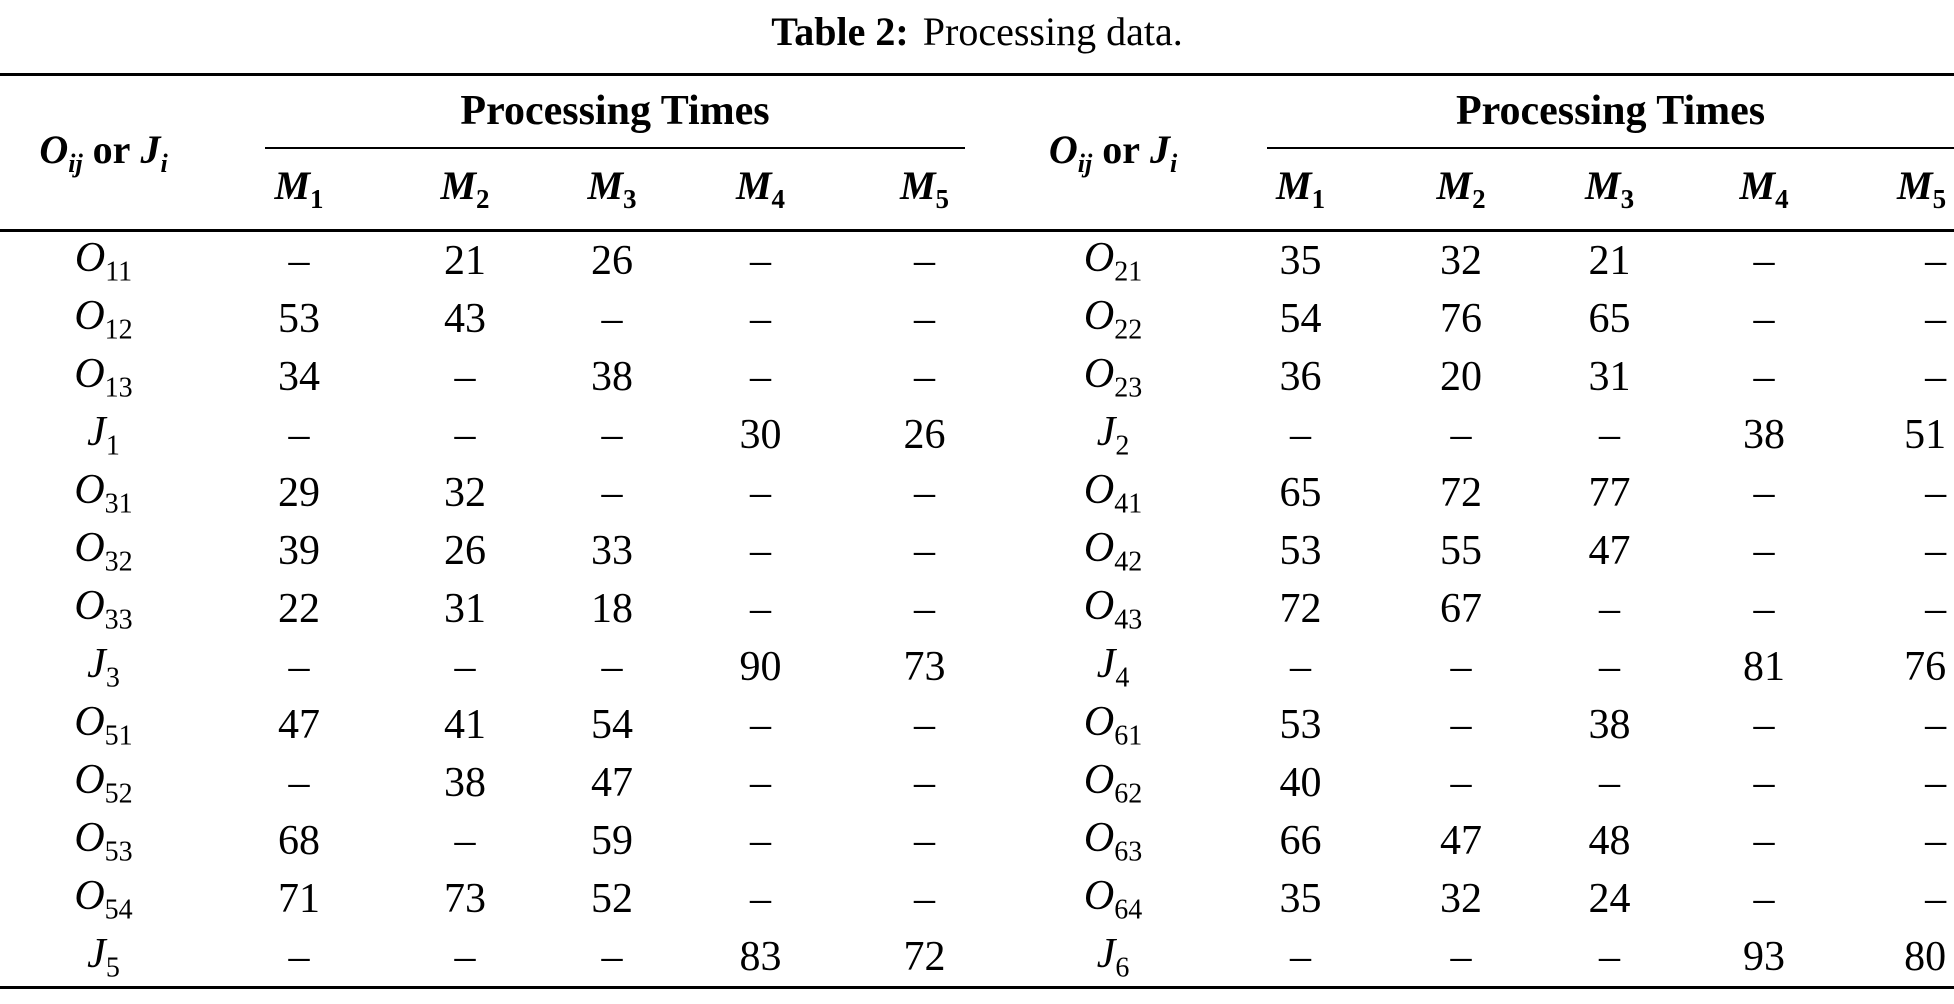 The image size is (1954, 1004). What do you see at coordinates (1925, 435) in the screenshot?
I see `cell-value: 51` at bounding box center [1925, 435].